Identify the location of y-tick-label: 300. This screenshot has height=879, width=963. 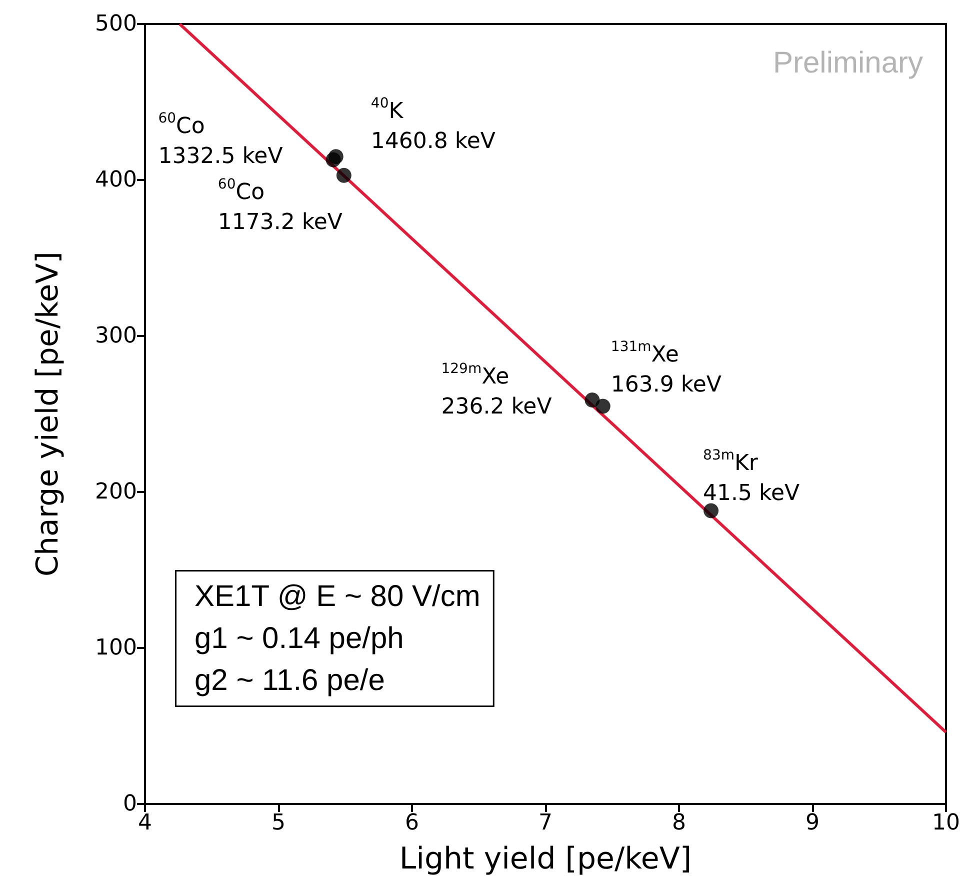
(116, 336).